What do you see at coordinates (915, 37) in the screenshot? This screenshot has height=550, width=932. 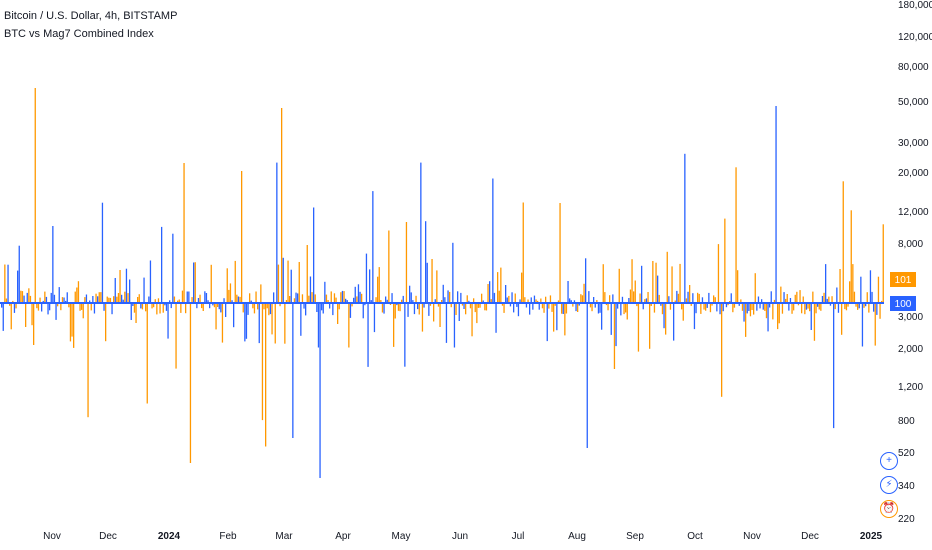 I see `y-tick-label: 120,000` at bounding box center [915, 37].